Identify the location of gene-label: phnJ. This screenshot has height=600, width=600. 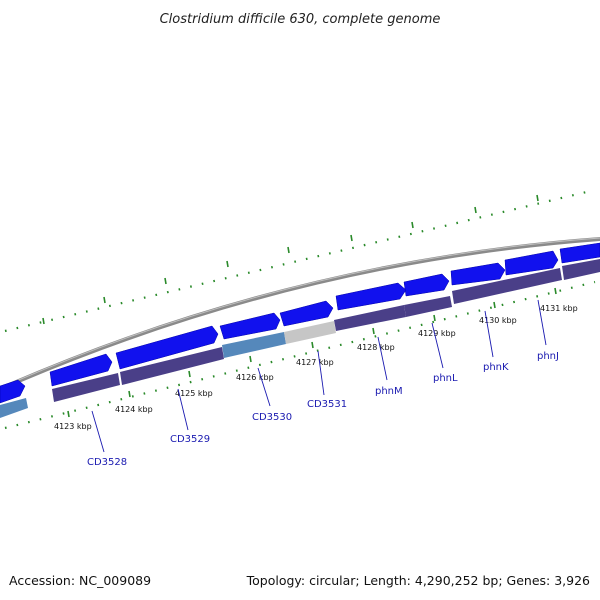
(548, 356).